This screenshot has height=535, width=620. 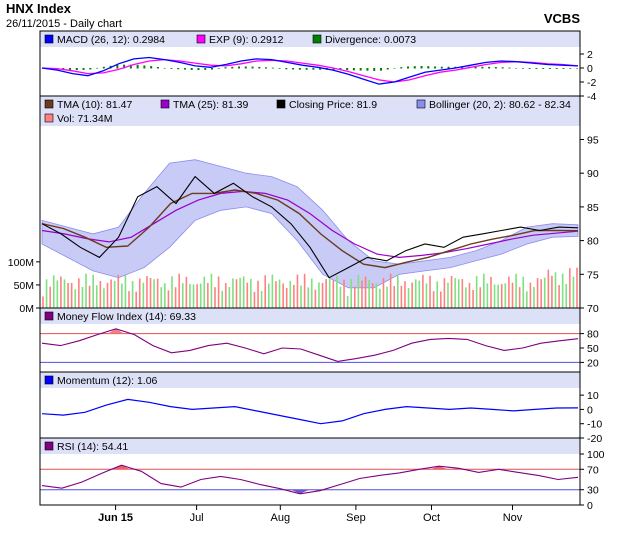 I want to click on rsi-axis-tick-label: 30, so click(x=593, y=491).